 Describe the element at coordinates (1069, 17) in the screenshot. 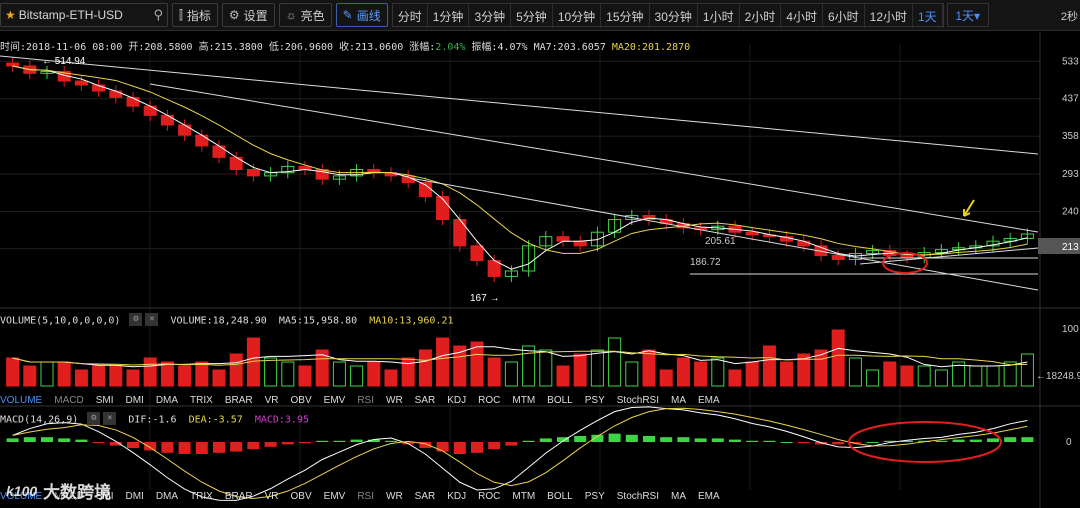

I see `refresh-rate: 2秒` at that location.